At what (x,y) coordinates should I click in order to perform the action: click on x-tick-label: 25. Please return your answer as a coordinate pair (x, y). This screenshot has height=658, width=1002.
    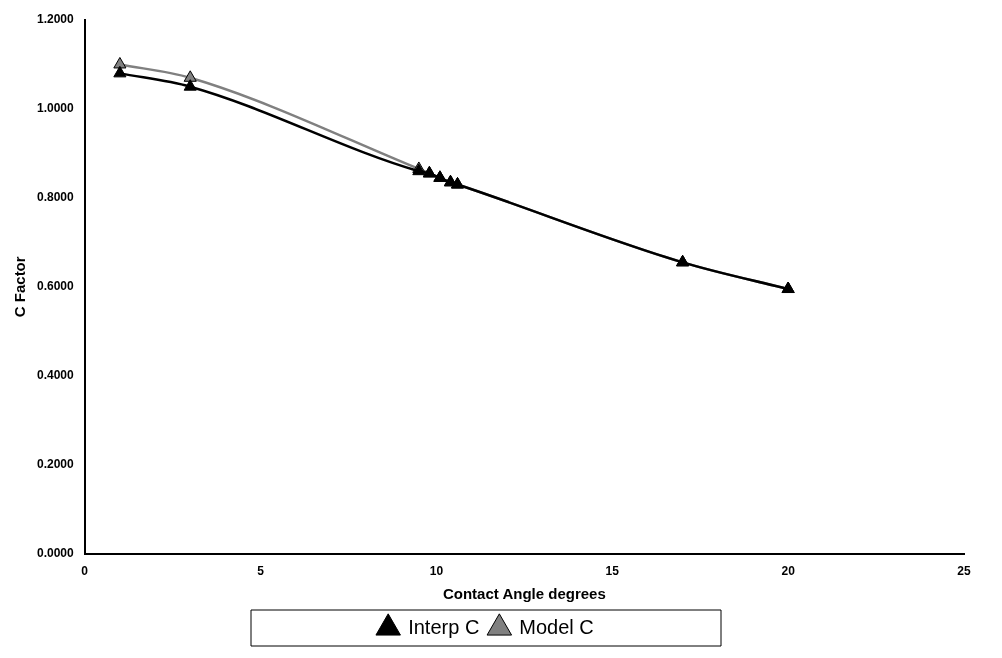
    Looking at the image, I should click on (964, 571).